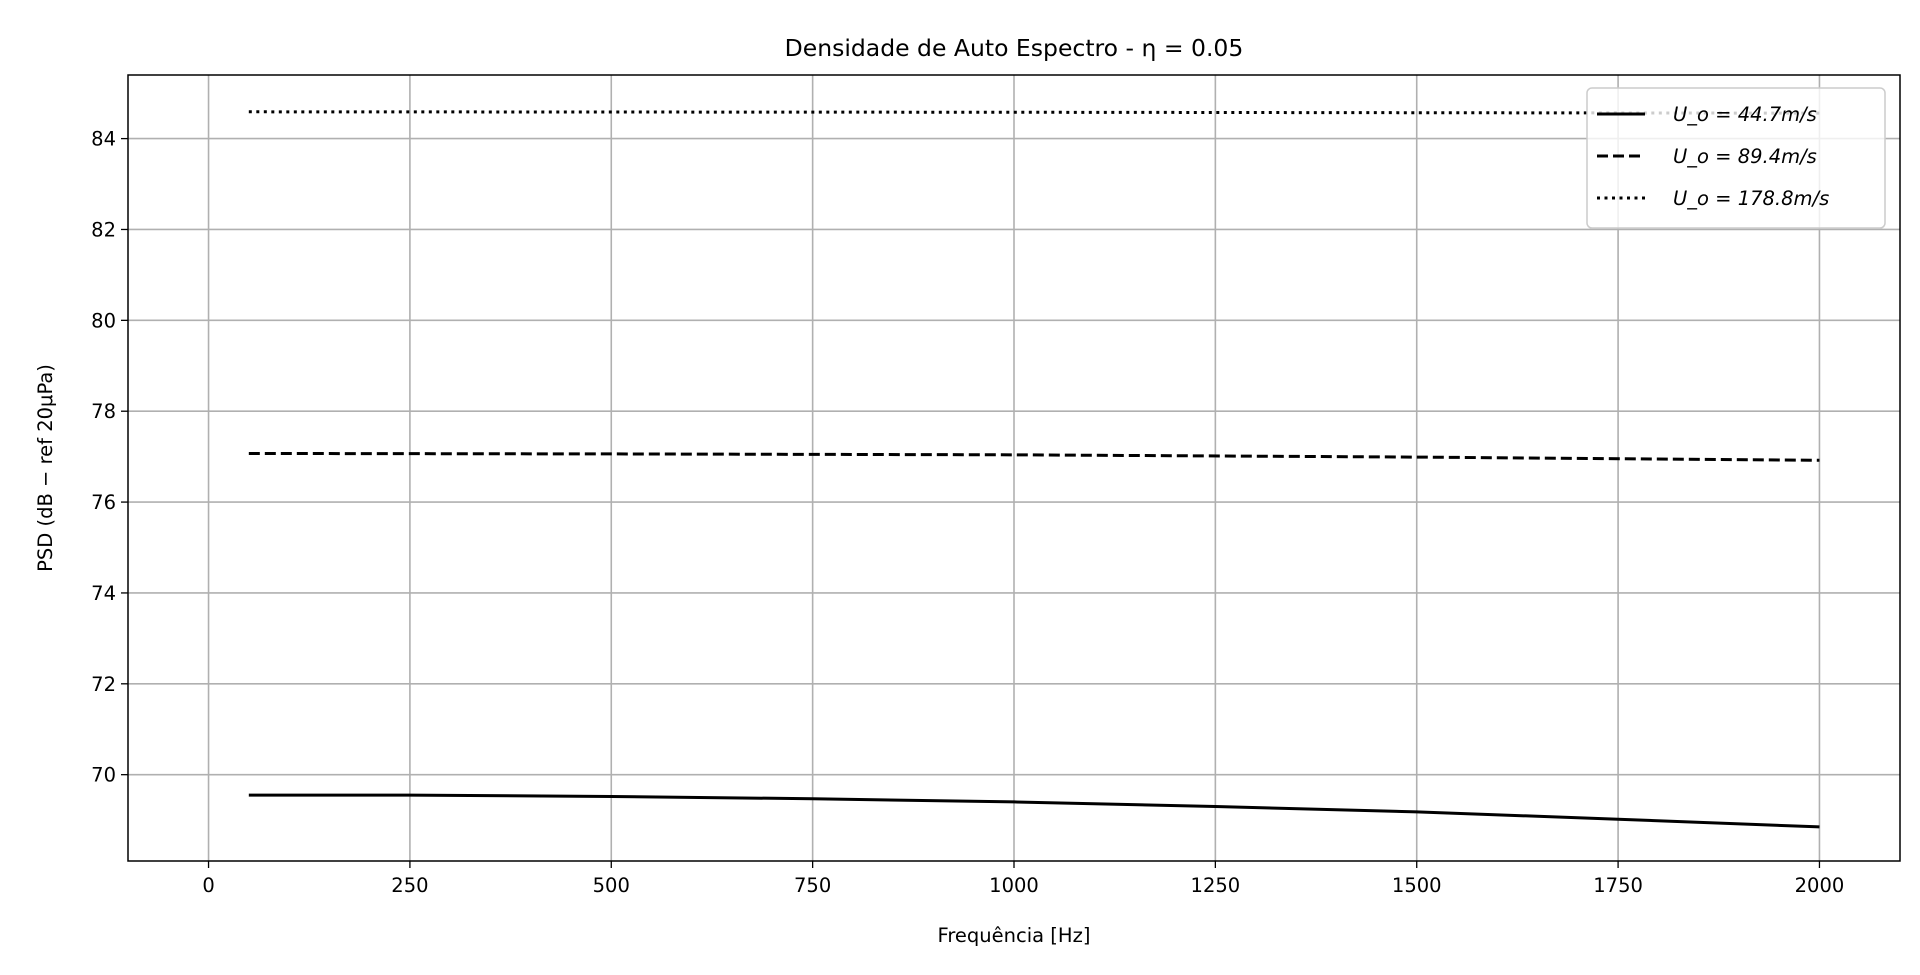 Image resolution: width=1920 pixels, height=975 pixels. I want to click on legend-box, so click(1736, 158).